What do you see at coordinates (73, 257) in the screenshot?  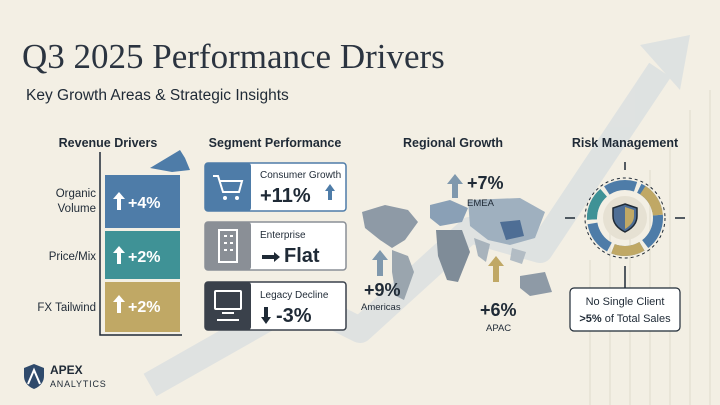 I see `driver-label: Price/Mix` at bounding box center [73, 257].